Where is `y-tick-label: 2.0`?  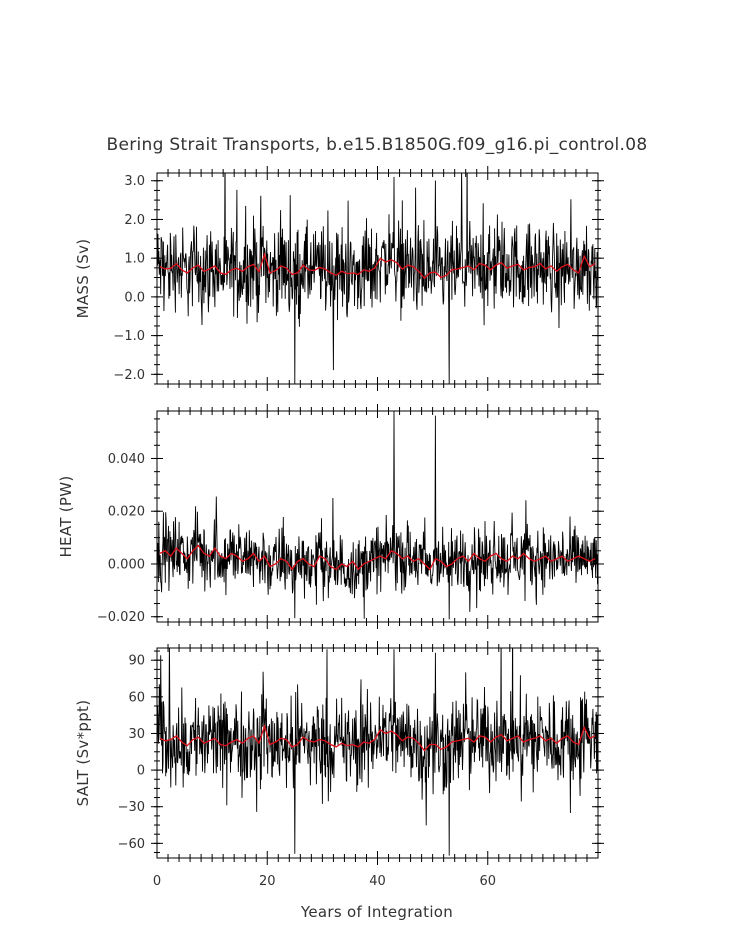 y-tick-label: 2.0 is located at coordinates (134, 220).